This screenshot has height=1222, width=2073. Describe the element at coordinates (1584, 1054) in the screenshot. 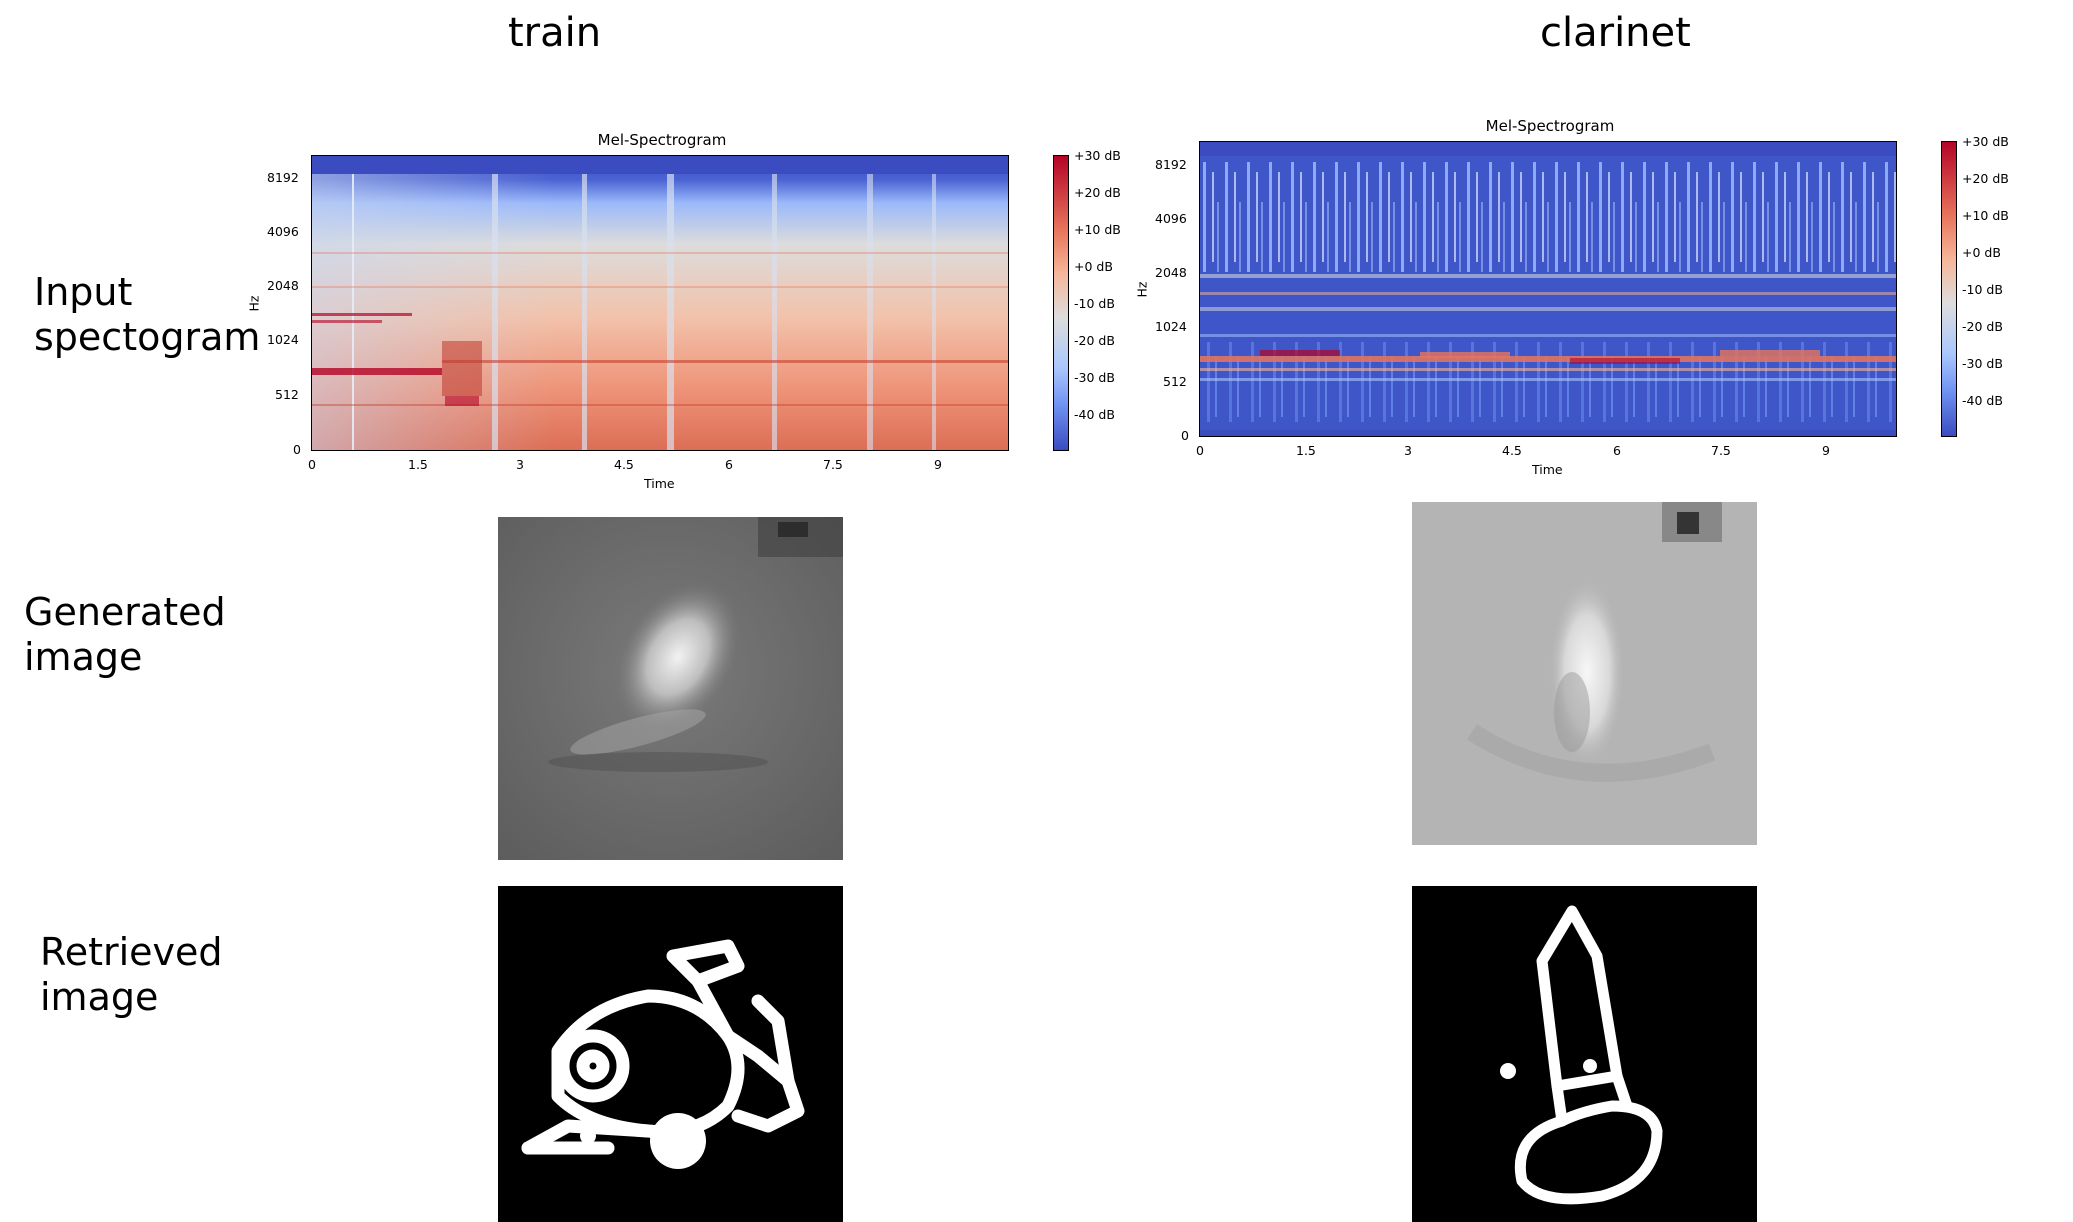

I see `retrieved-image-clarinet` at that location.